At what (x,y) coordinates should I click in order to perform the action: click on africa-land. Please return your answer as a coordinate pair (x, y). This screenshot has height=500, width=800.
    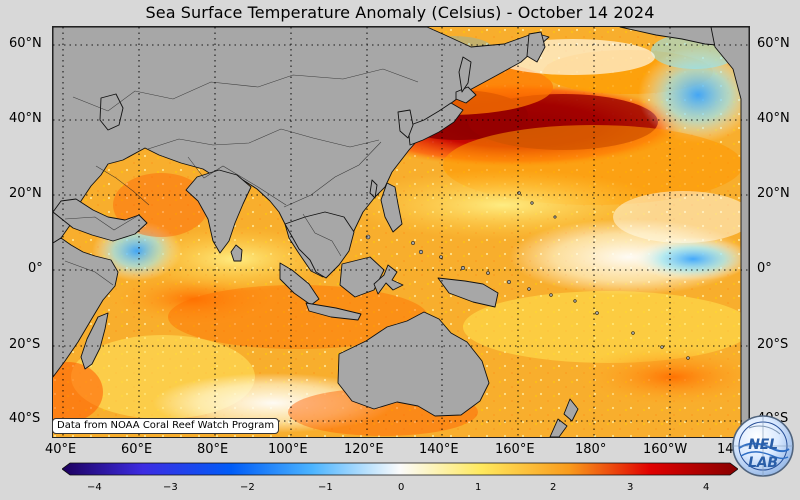
    Looking at the image, I should click on (86, 307).